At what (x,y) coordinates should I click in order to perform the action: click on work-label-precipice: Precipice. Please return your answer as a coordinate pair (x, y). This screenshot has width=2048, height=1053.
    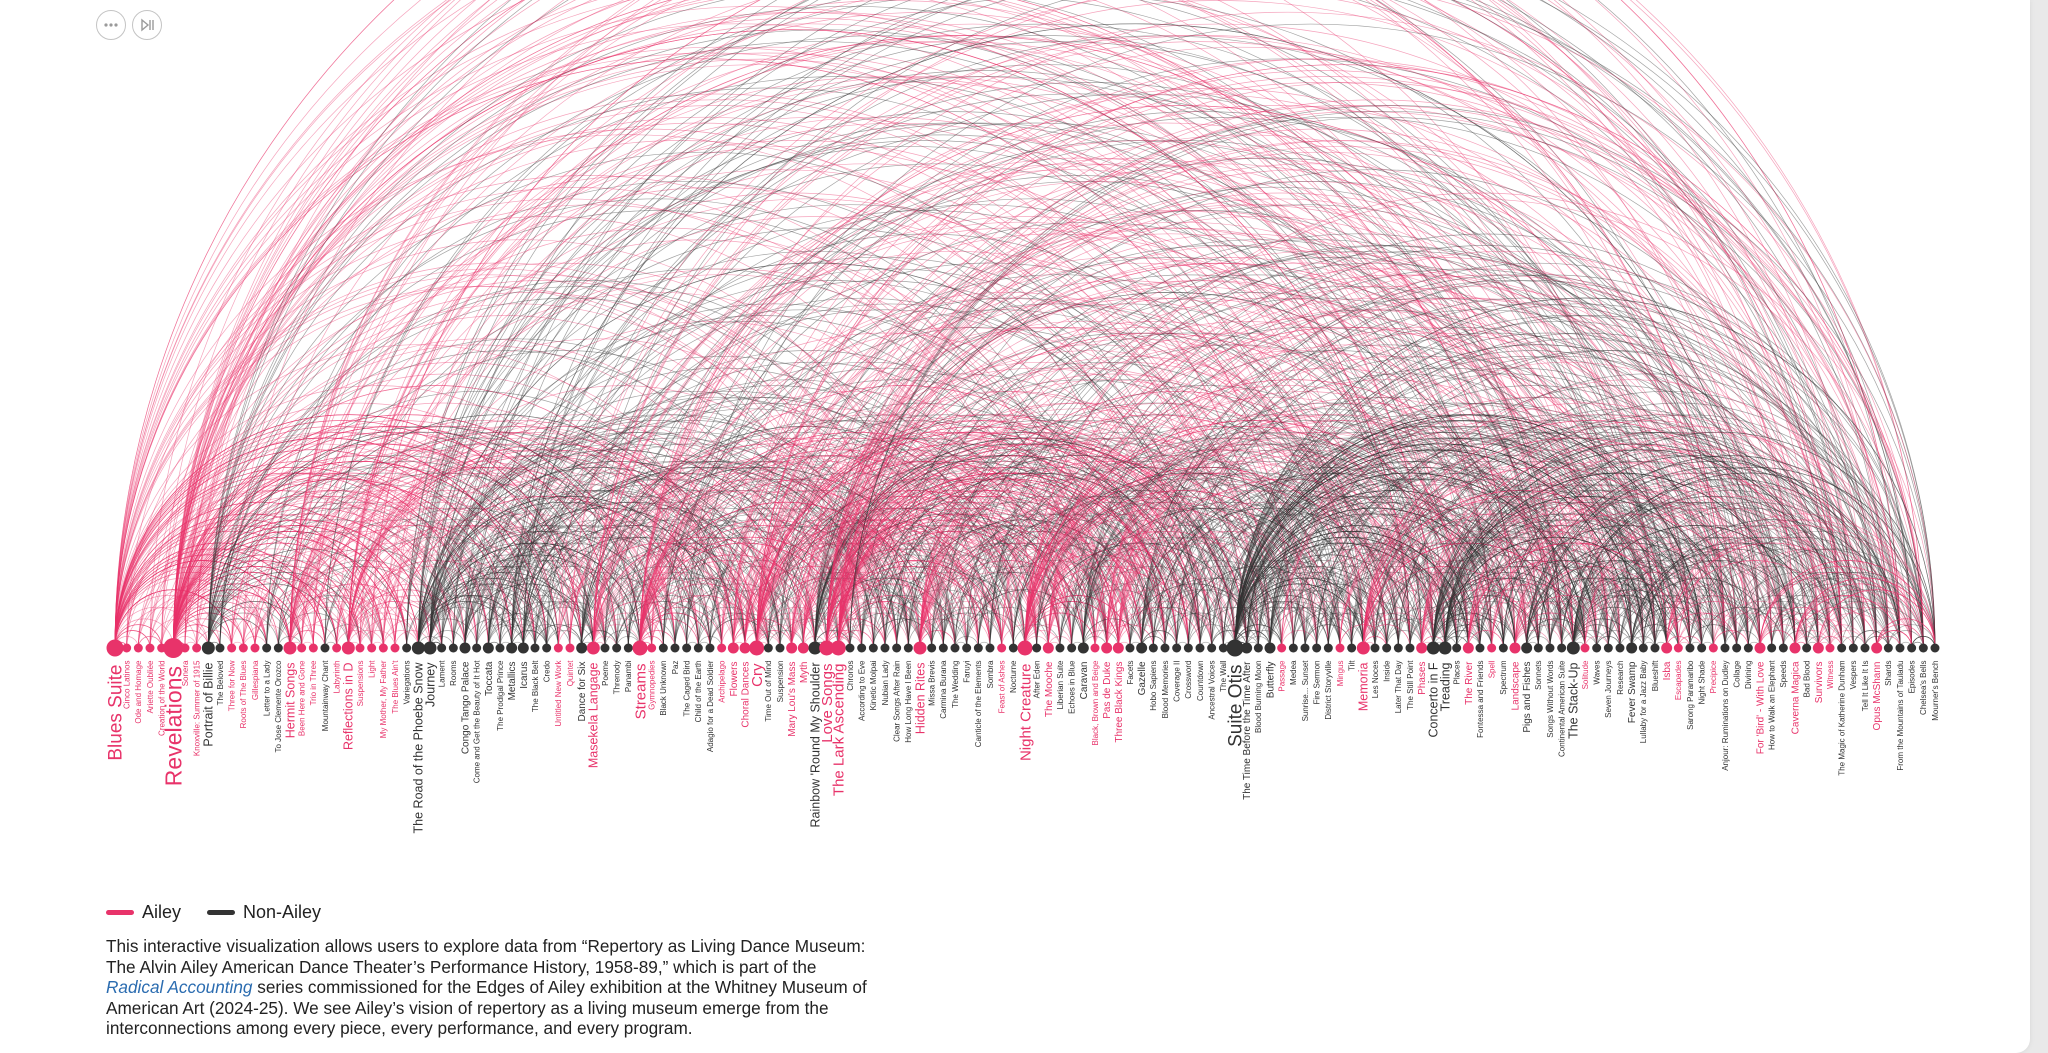
    Looking at the image, I should click on (1713, 676).